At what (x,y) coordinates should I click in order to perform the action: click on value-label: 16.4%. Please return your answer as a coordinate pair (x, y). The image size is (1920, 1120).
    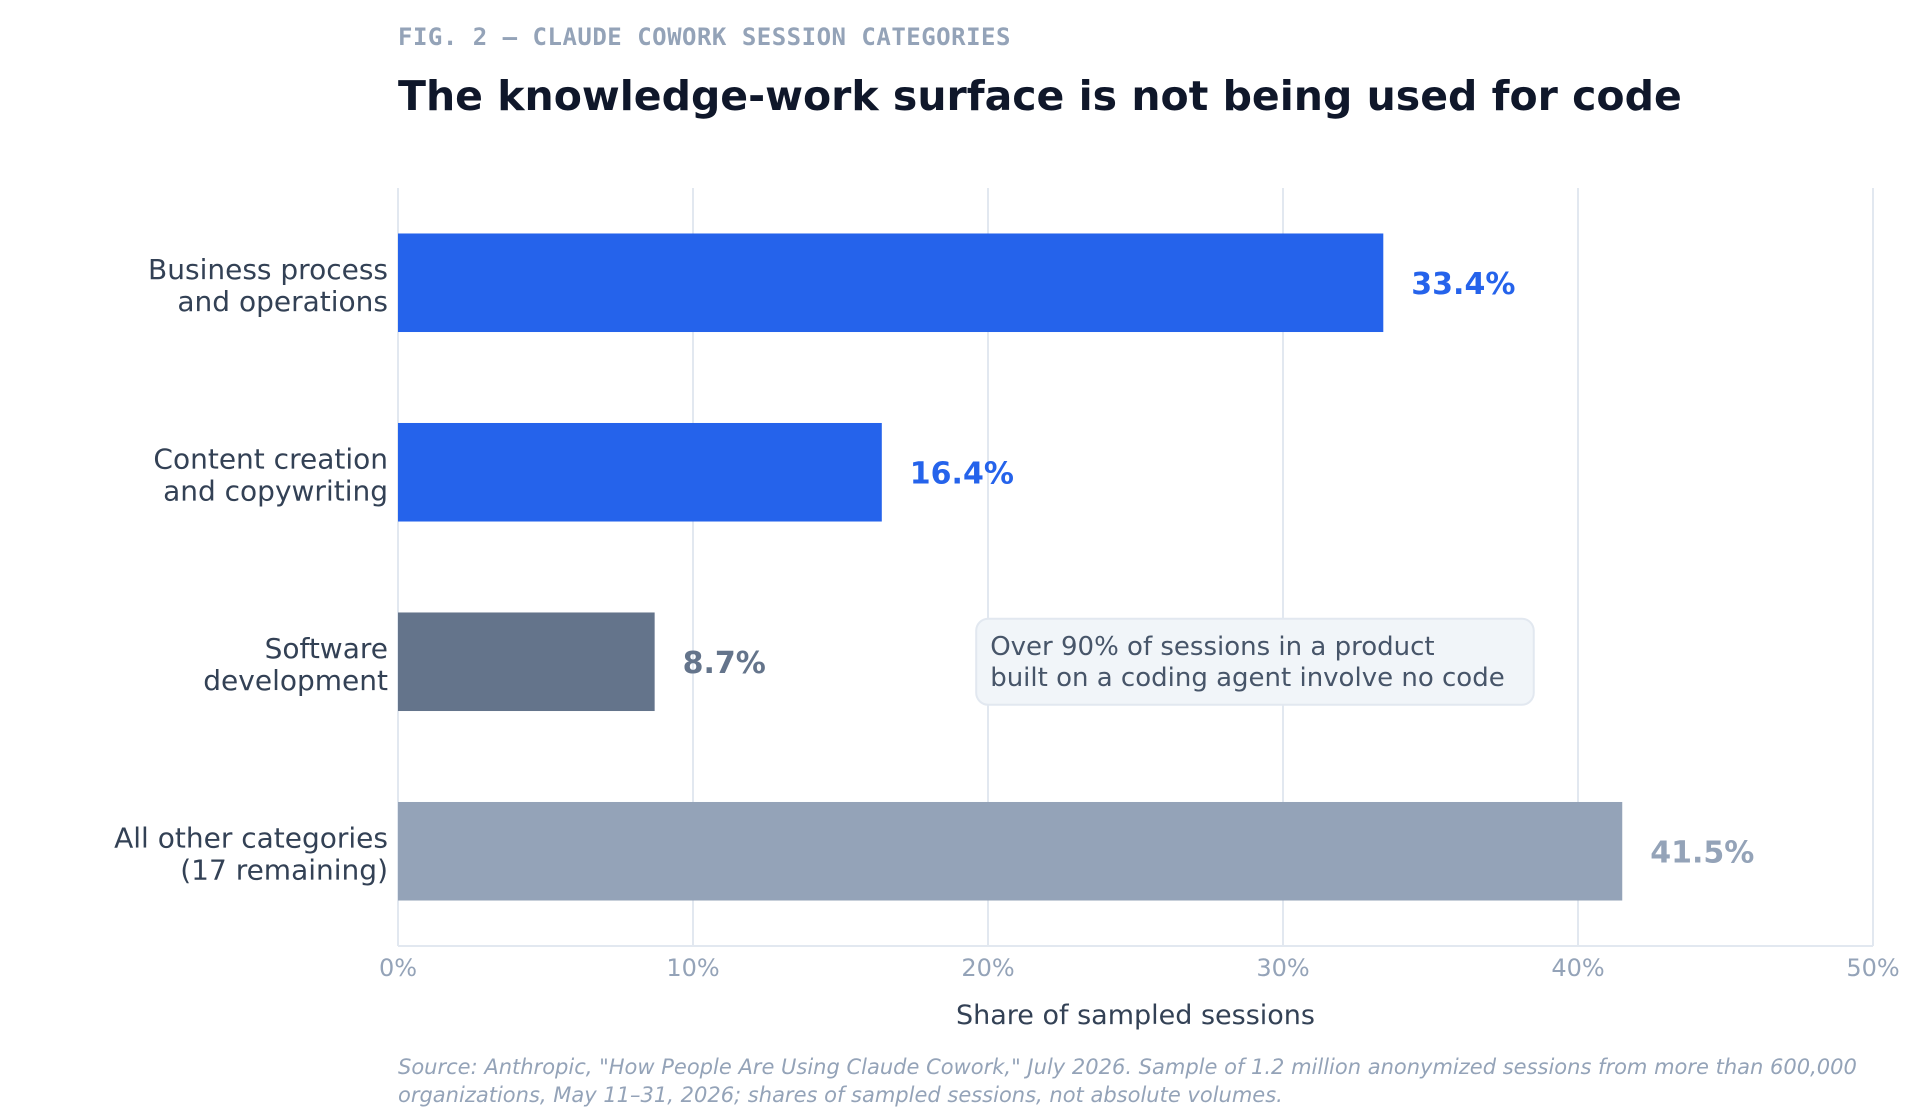
    Looking at the image, I should click on (962, 473).